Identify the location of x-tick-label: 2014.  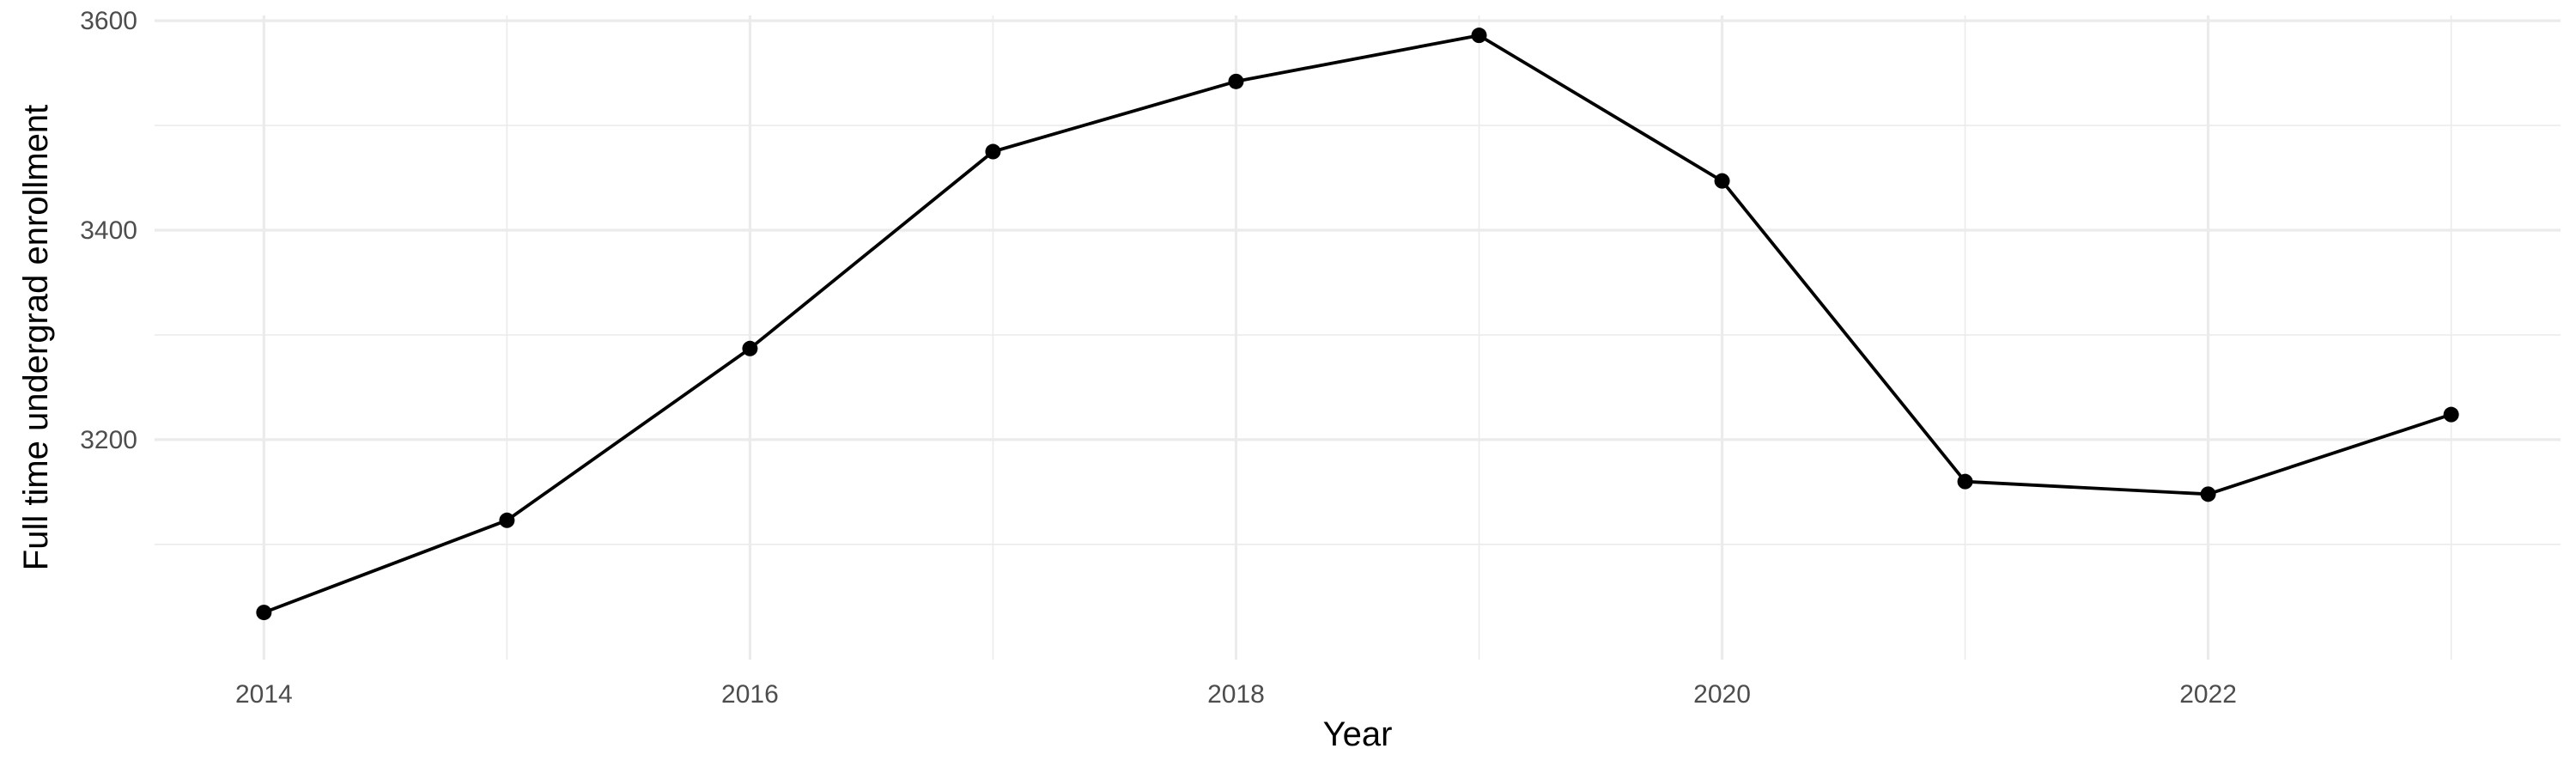
(264, 694).